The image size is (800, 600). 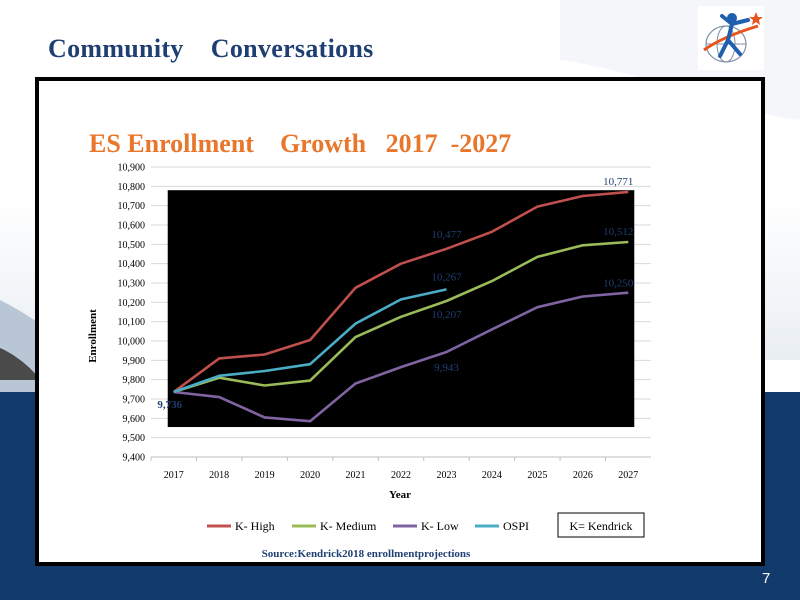 What do you see at coordinates (134, 419) in the screenshot?
I see `y-tick-label: 9,600` at bounding box center [134, 419].